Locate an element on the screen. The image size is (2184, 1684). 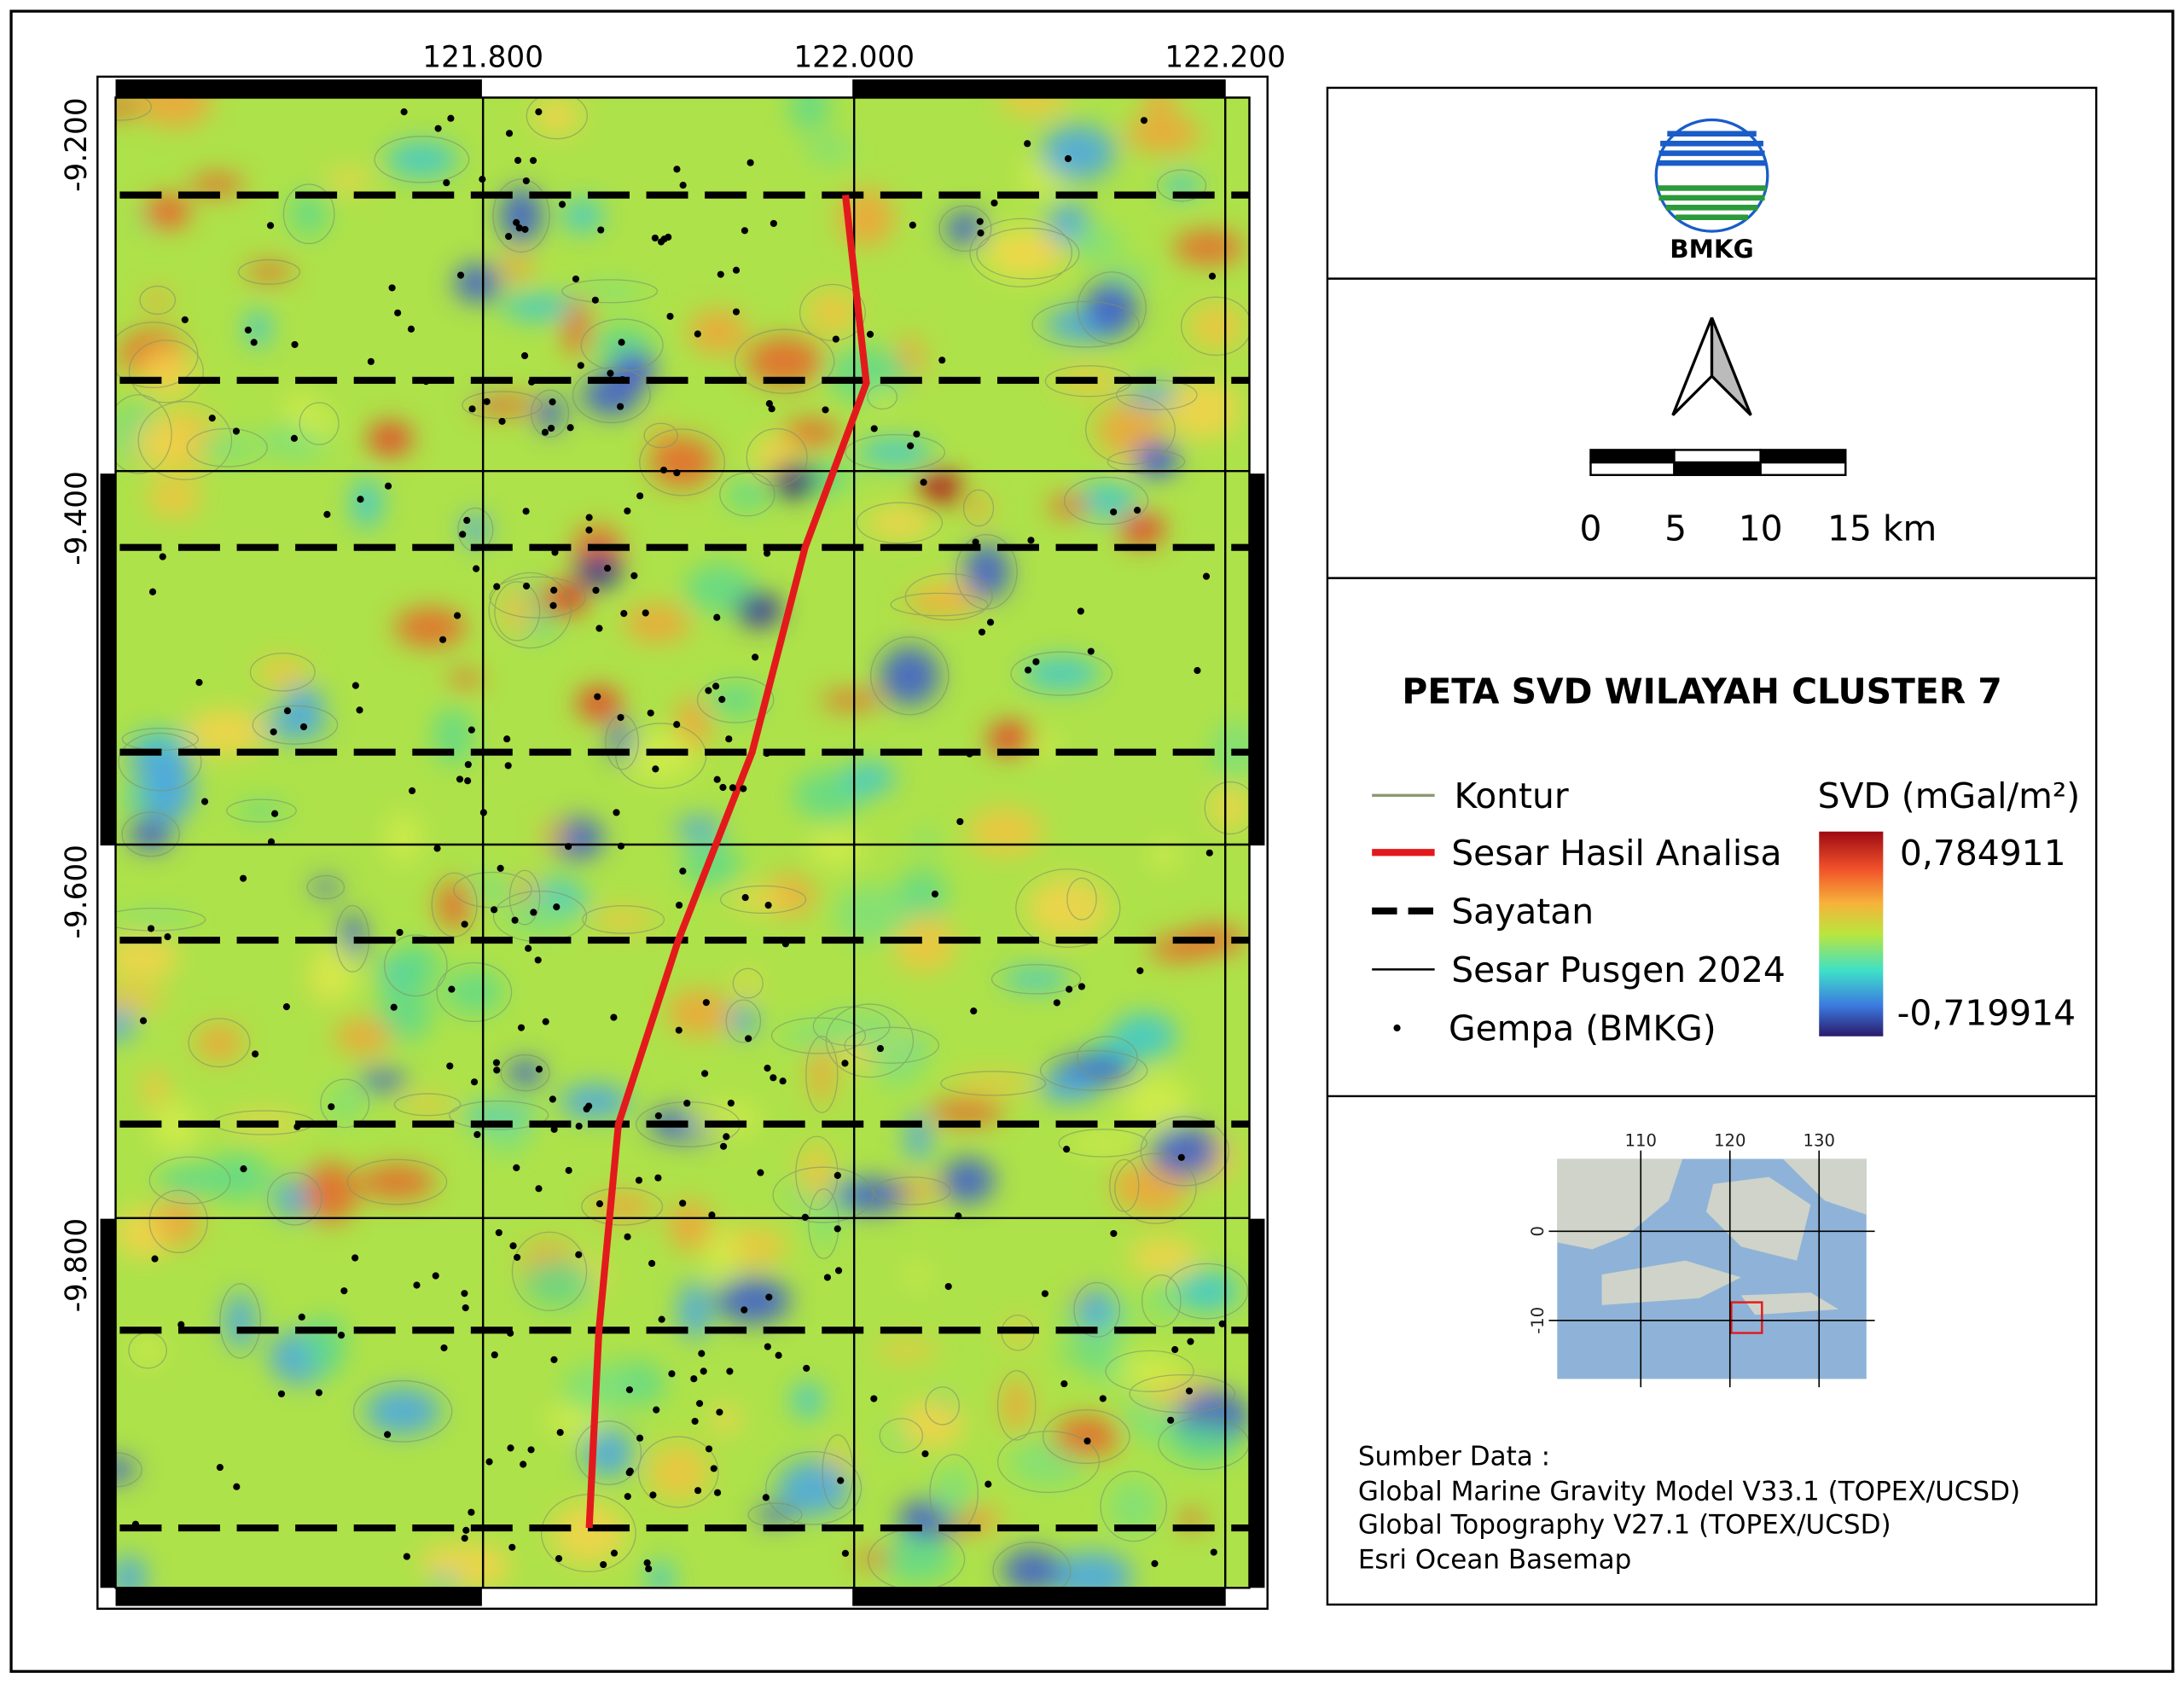
colorbar-max: 0,784911 is located at coordinates (1983, 853).